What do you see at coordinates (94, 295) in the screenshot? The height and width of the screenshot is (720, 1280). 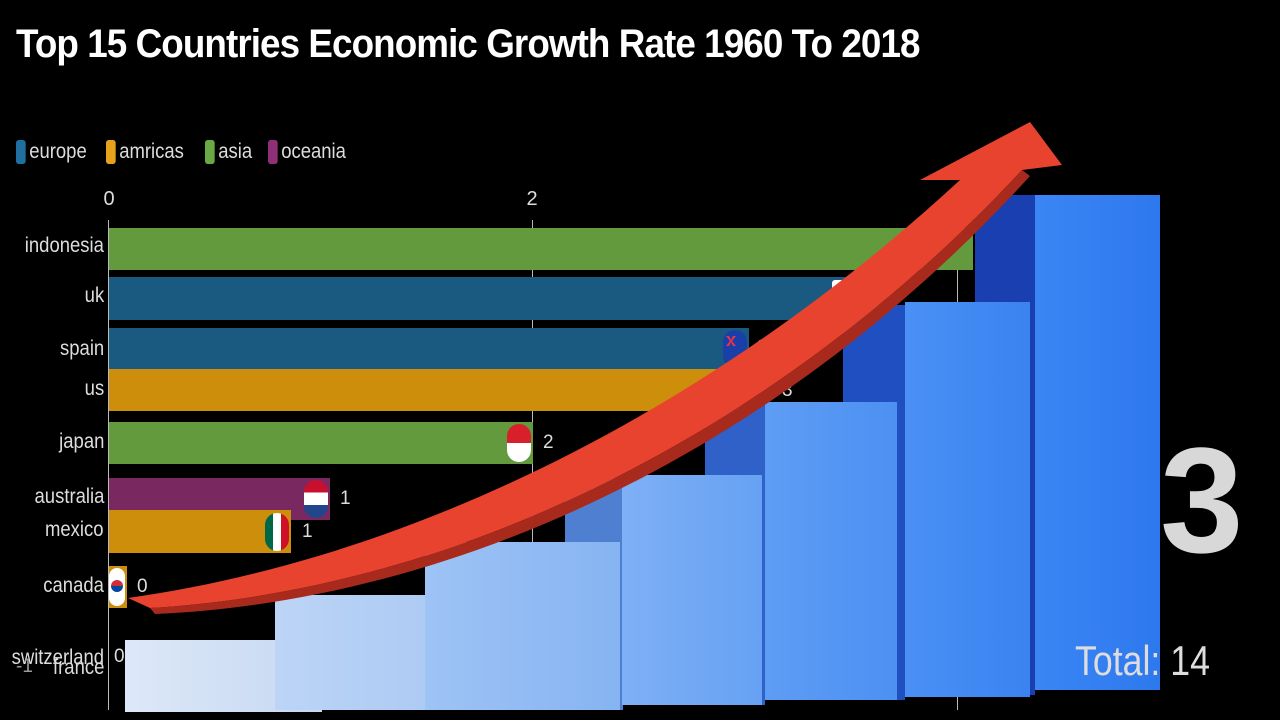 I see `bar-label-uk: uk` at bounding box center [94, 295].